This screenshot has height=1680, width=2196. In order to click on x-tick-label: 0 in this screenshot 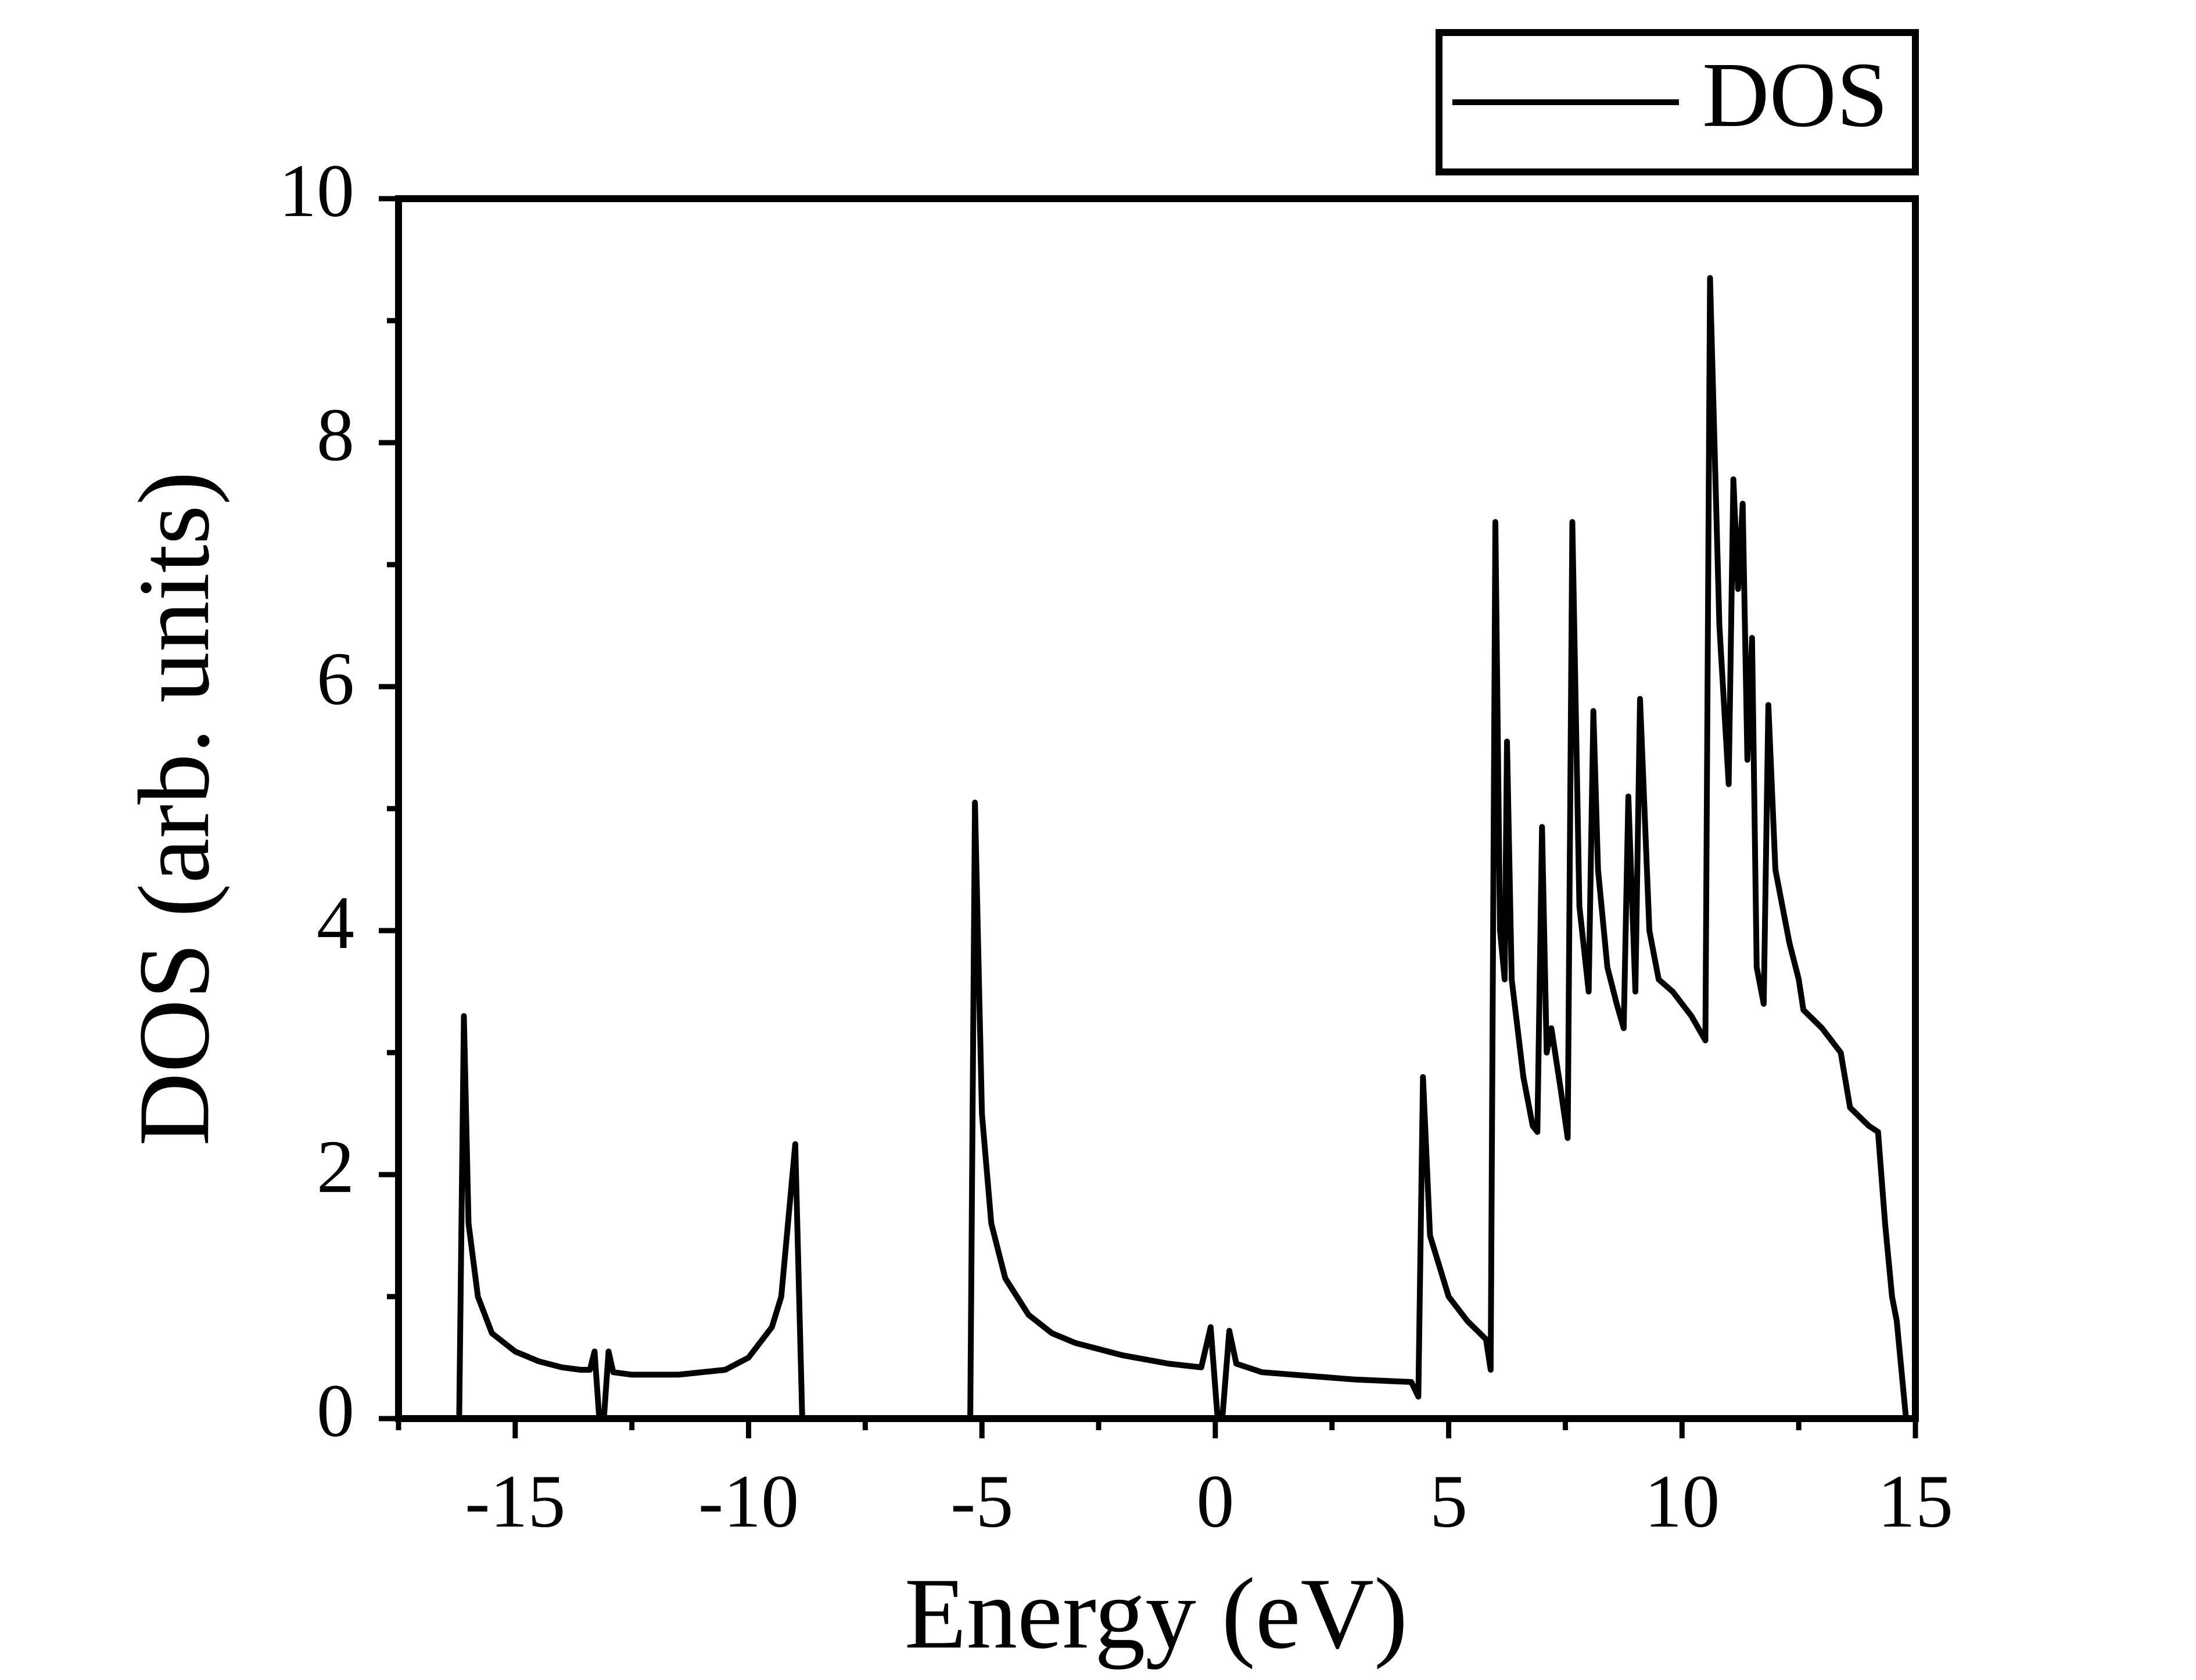, I will do `click(1215, 1502)`.